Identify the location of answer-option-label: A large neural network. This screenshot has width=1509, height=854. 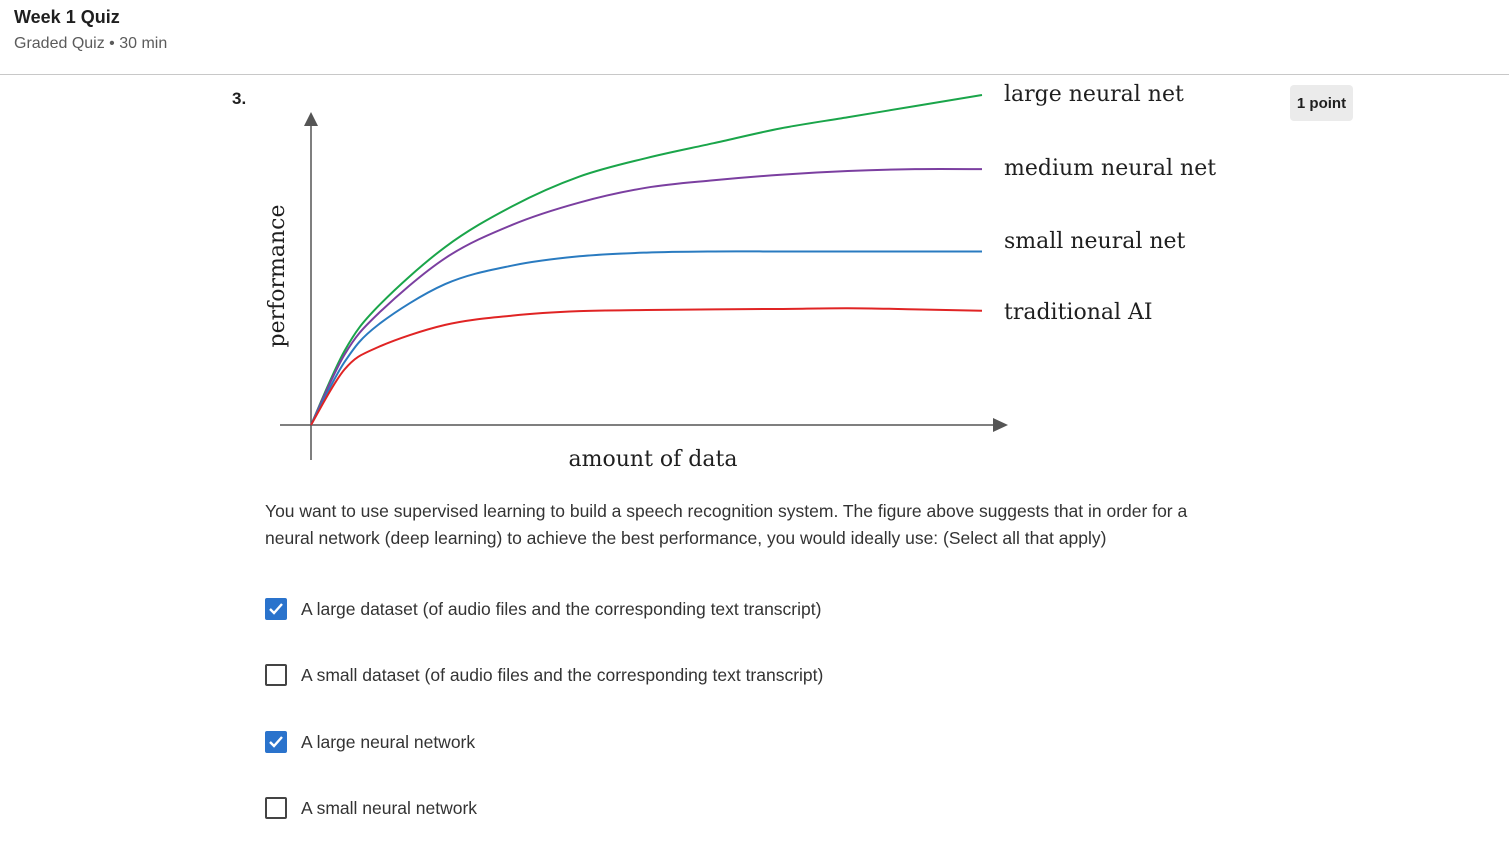
(388, 741).